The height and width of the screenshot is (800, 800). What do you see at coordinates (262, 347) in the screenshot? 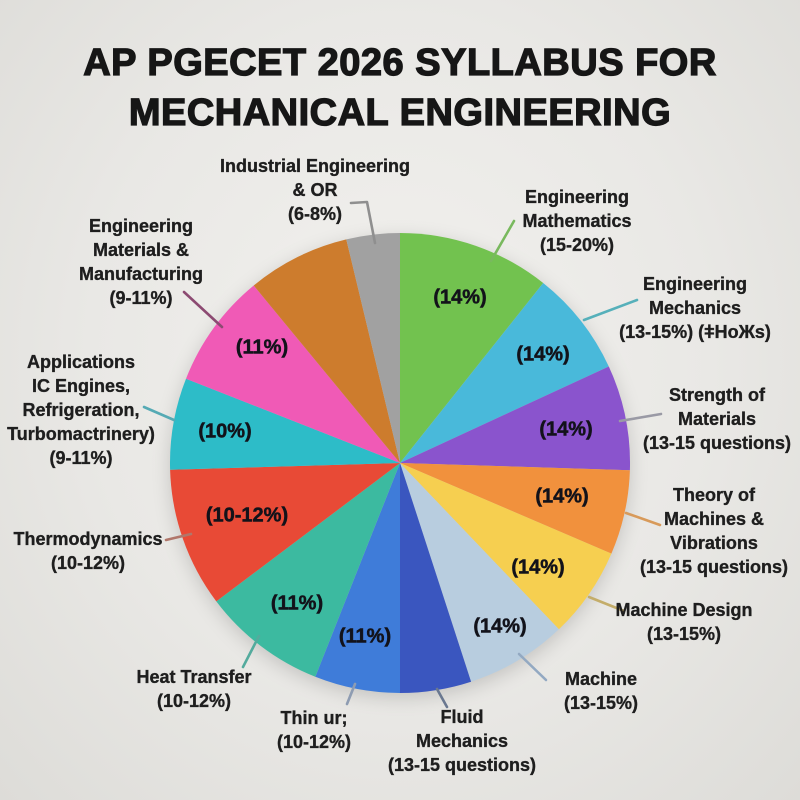
I see `slice-percentage-engineering-materials-manufacturing: (11%)` at bounding box center [262, 347].